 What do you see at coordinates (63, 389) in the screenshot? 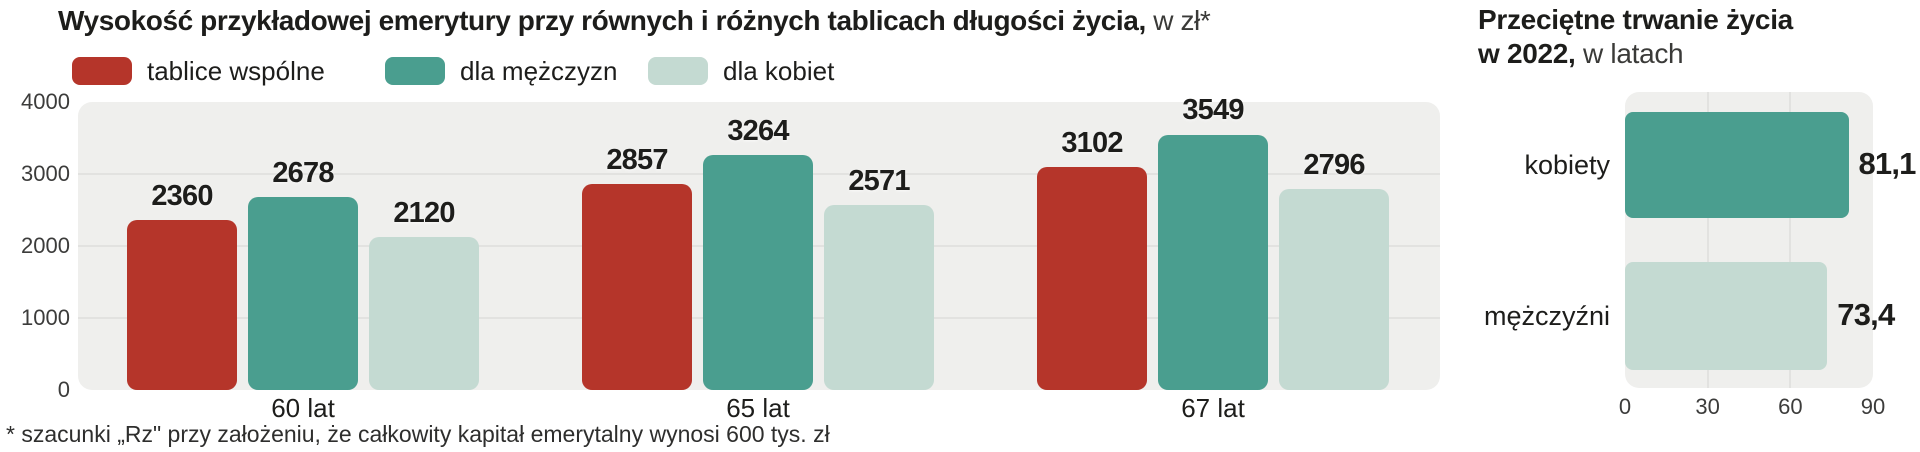
I see `y-axis-tick-0: 0` at bounding box center [63, 389].